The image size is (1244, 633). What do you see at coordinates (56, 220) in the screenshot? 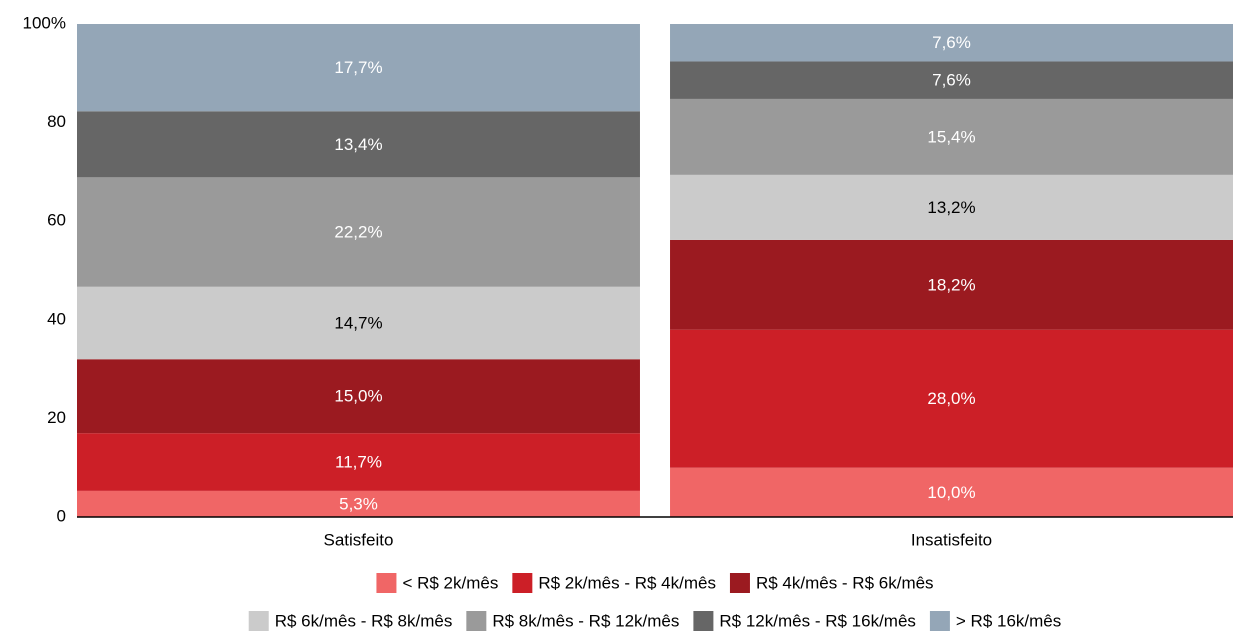
I see `y-tick-label: 60` at bounding box center [56, 220].